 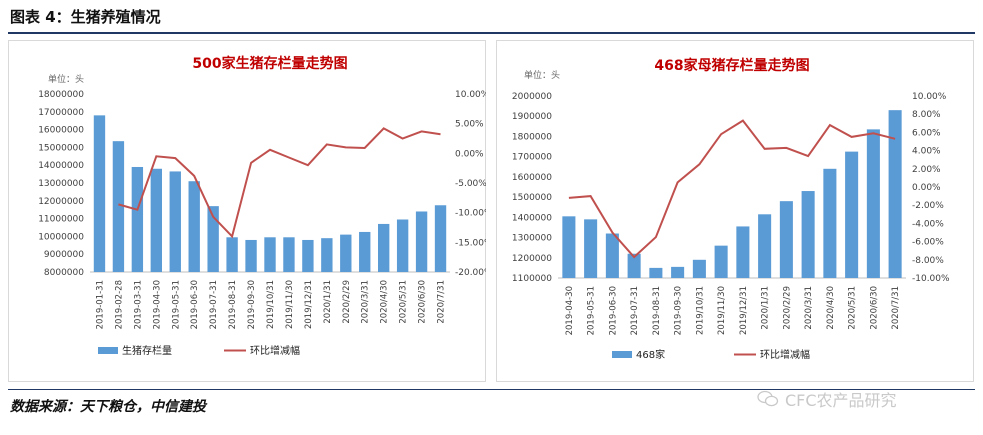 What do you see at coordinates (532, 218) in the screenshot?
I see `y-tick-label: 1400000` at bounding box center [532, 218].